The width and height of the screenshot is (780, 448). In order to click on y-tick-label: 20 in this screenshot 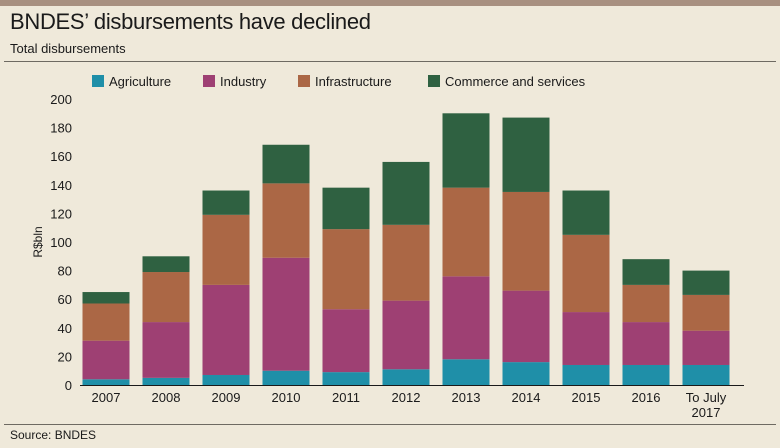, I will do `click(65, 356)`.